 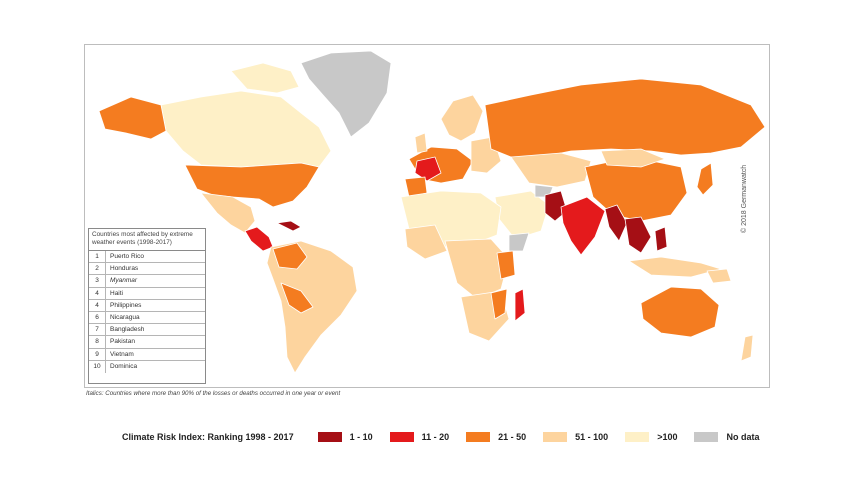 I want to click on country-cell: Vietnam, so click(x=122, y=354).